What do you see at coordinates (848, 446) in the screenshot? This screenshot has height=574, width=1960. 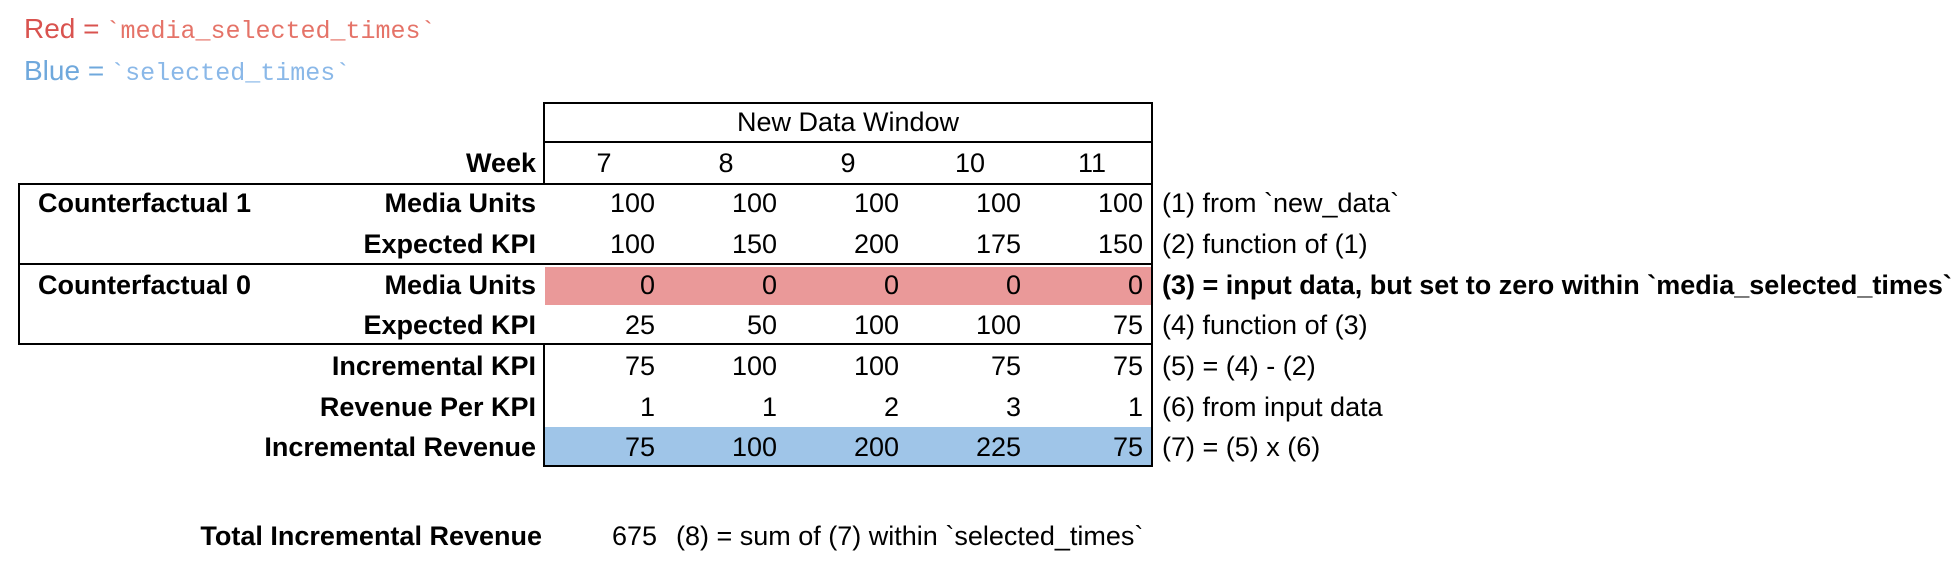 I see `selected-times-highlight` at bounding box center [848, 446].